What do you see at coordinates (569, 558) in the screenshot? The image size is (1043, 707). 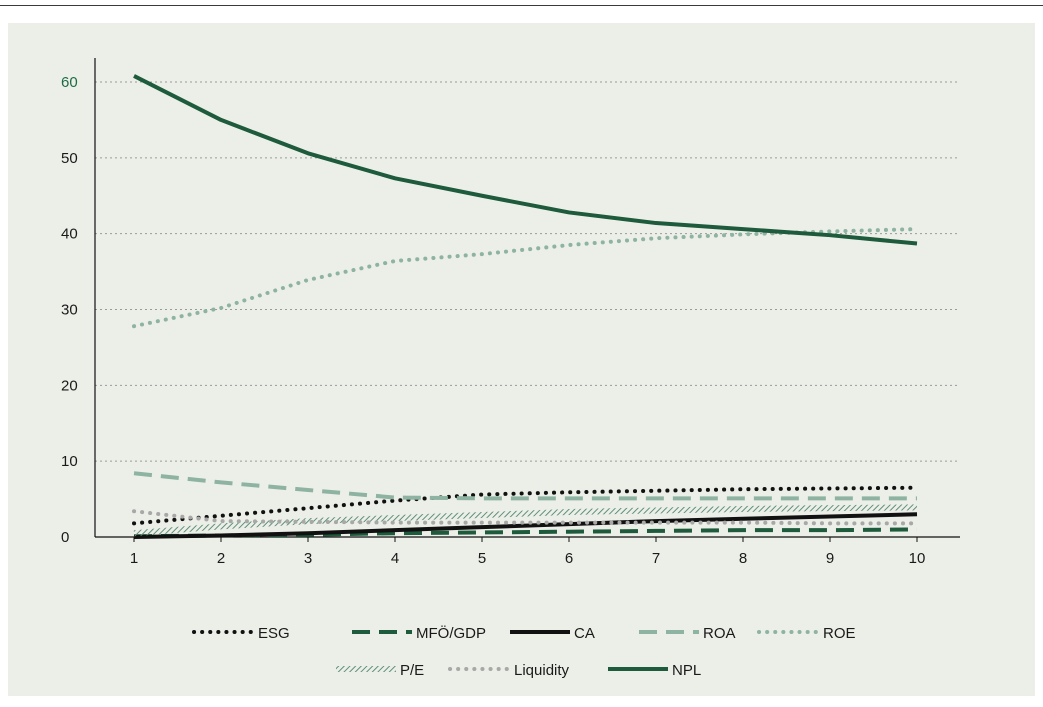 I see `x-tick-label: 6` at bounding box center [569, 558].